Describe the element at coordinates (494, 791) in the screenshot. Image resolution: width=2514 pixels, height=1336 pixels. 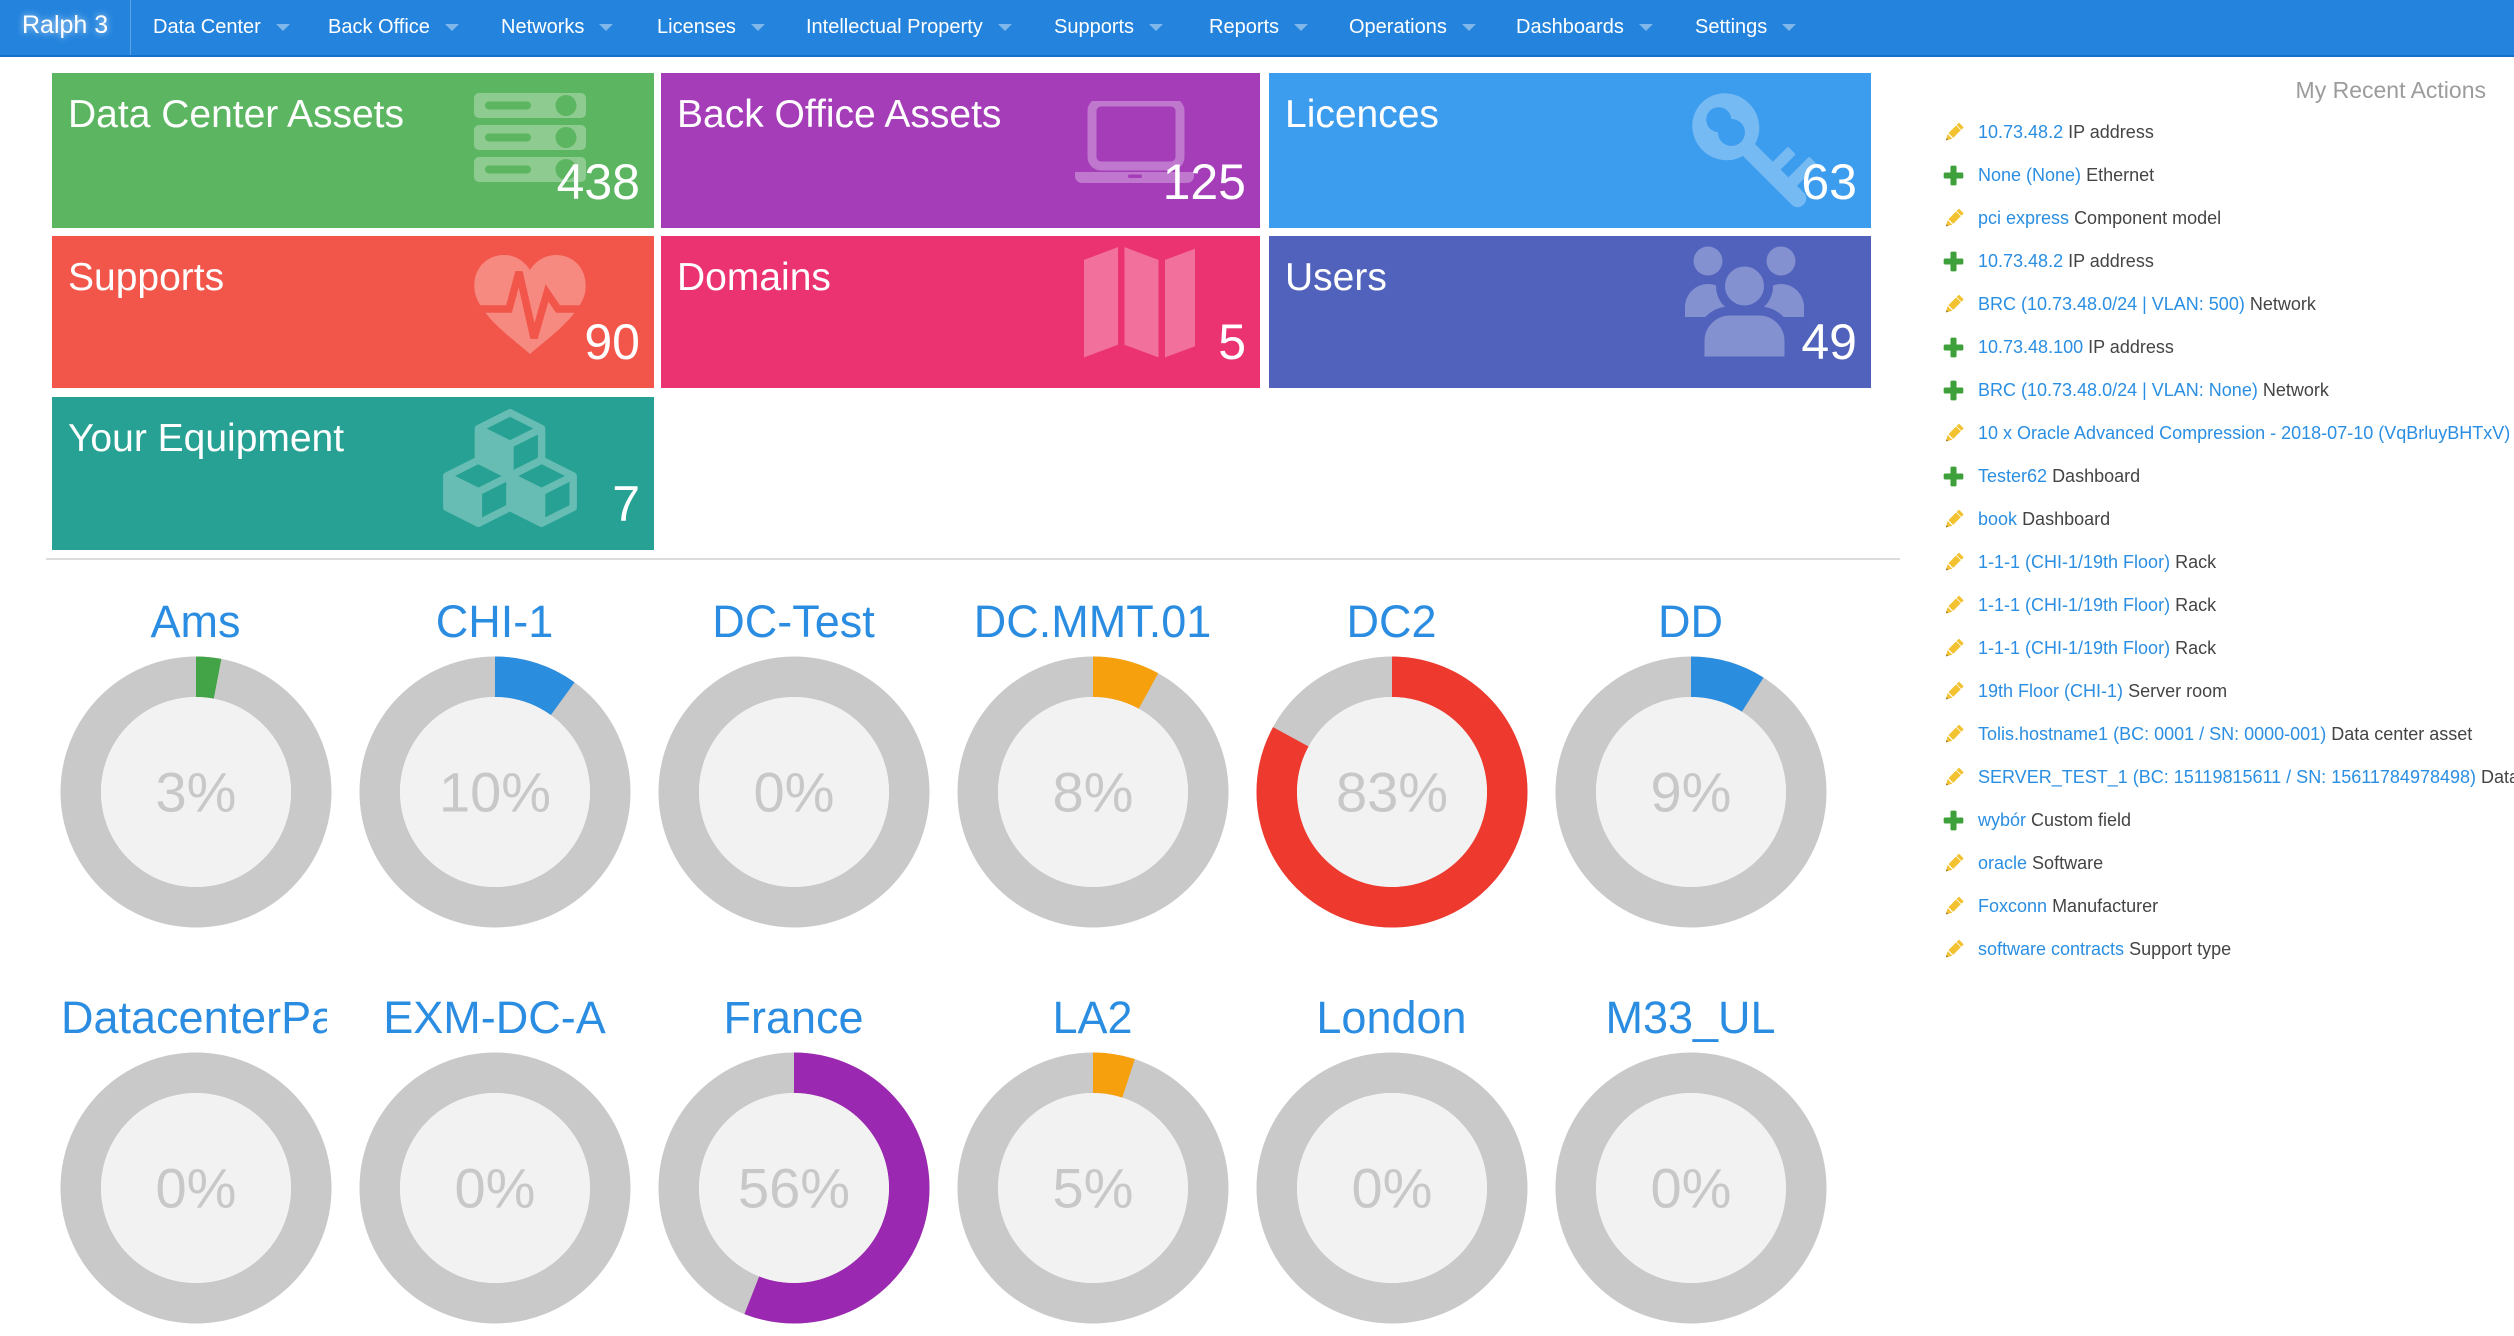
I see `svg-text: 10%` at that location.